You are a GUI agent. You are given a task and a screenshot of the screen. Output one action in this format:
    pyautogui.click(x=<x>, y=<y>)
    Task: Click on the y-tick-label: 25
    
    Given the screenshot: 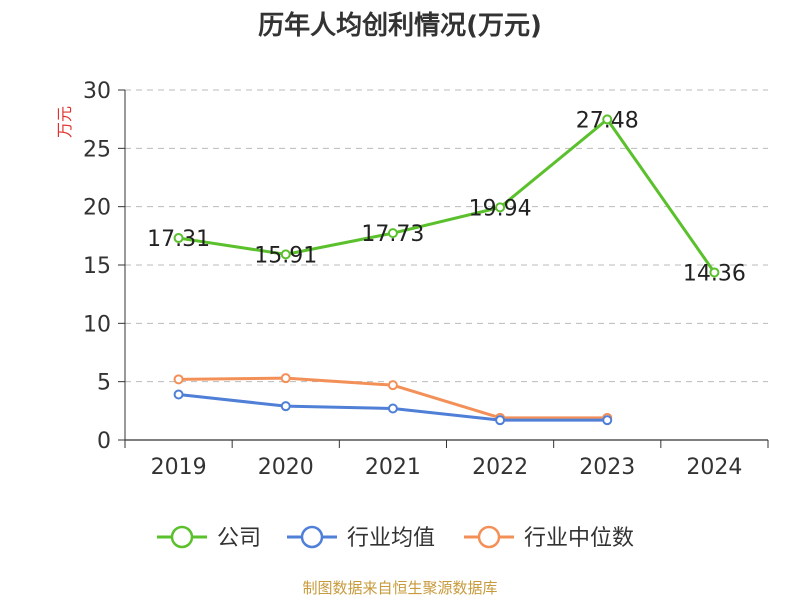 What is the action you would take?
    pyautogui.click(x=97, y=149)
    